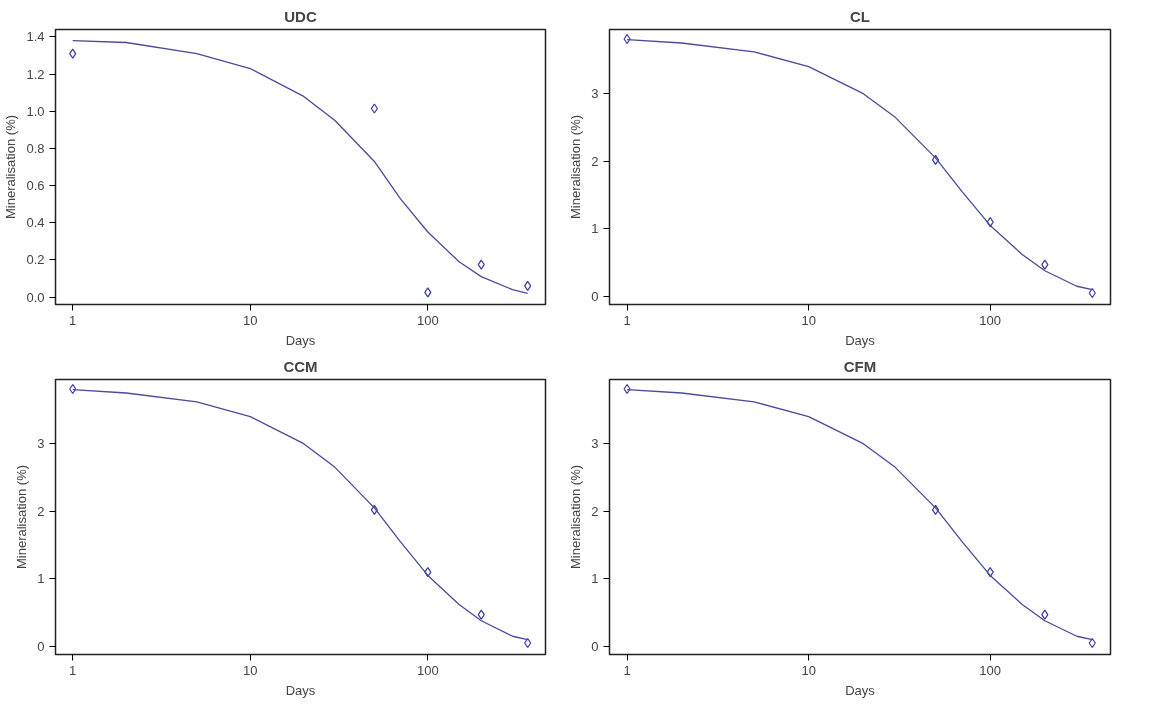 The height and width of the screenshot is (717, 1153). Describe the element at coordinates (300, 16) in the screenshot. I see `chart-title: UDC` at that location.